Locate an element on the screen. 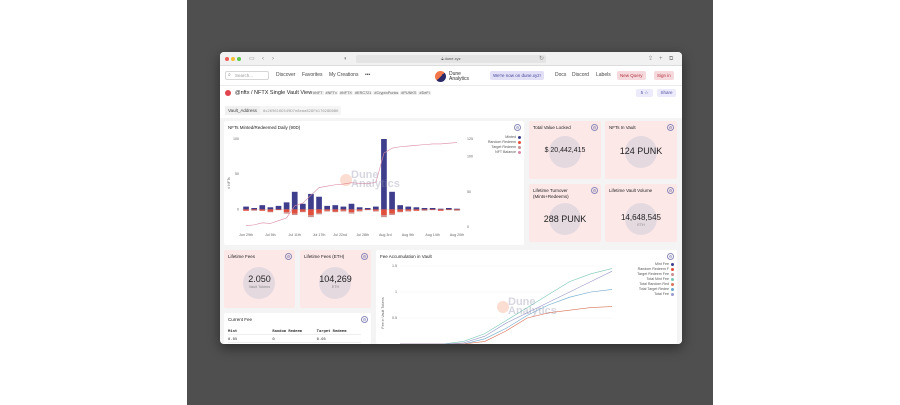 Image resolution: width=900 pixels, height=405 pixels. table-header-row: Mint Random Redeem Target Redeem is located at coordinates (294, 331).